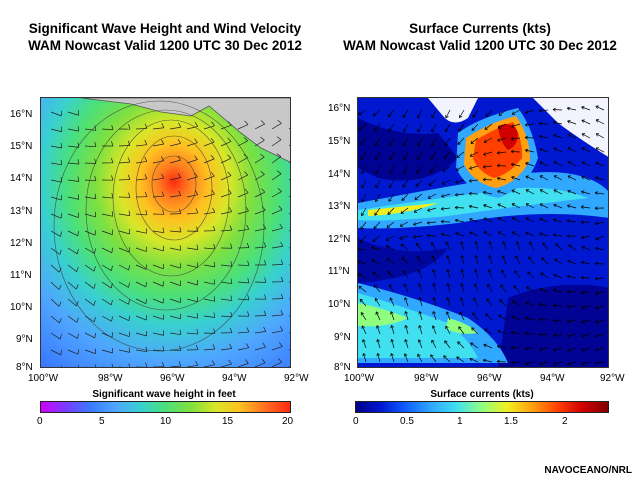 The image size is (640, 480). Describe the element at coordinates (339, 174) in the screenshot. I see `right-lat-14: 14°N` at that location.